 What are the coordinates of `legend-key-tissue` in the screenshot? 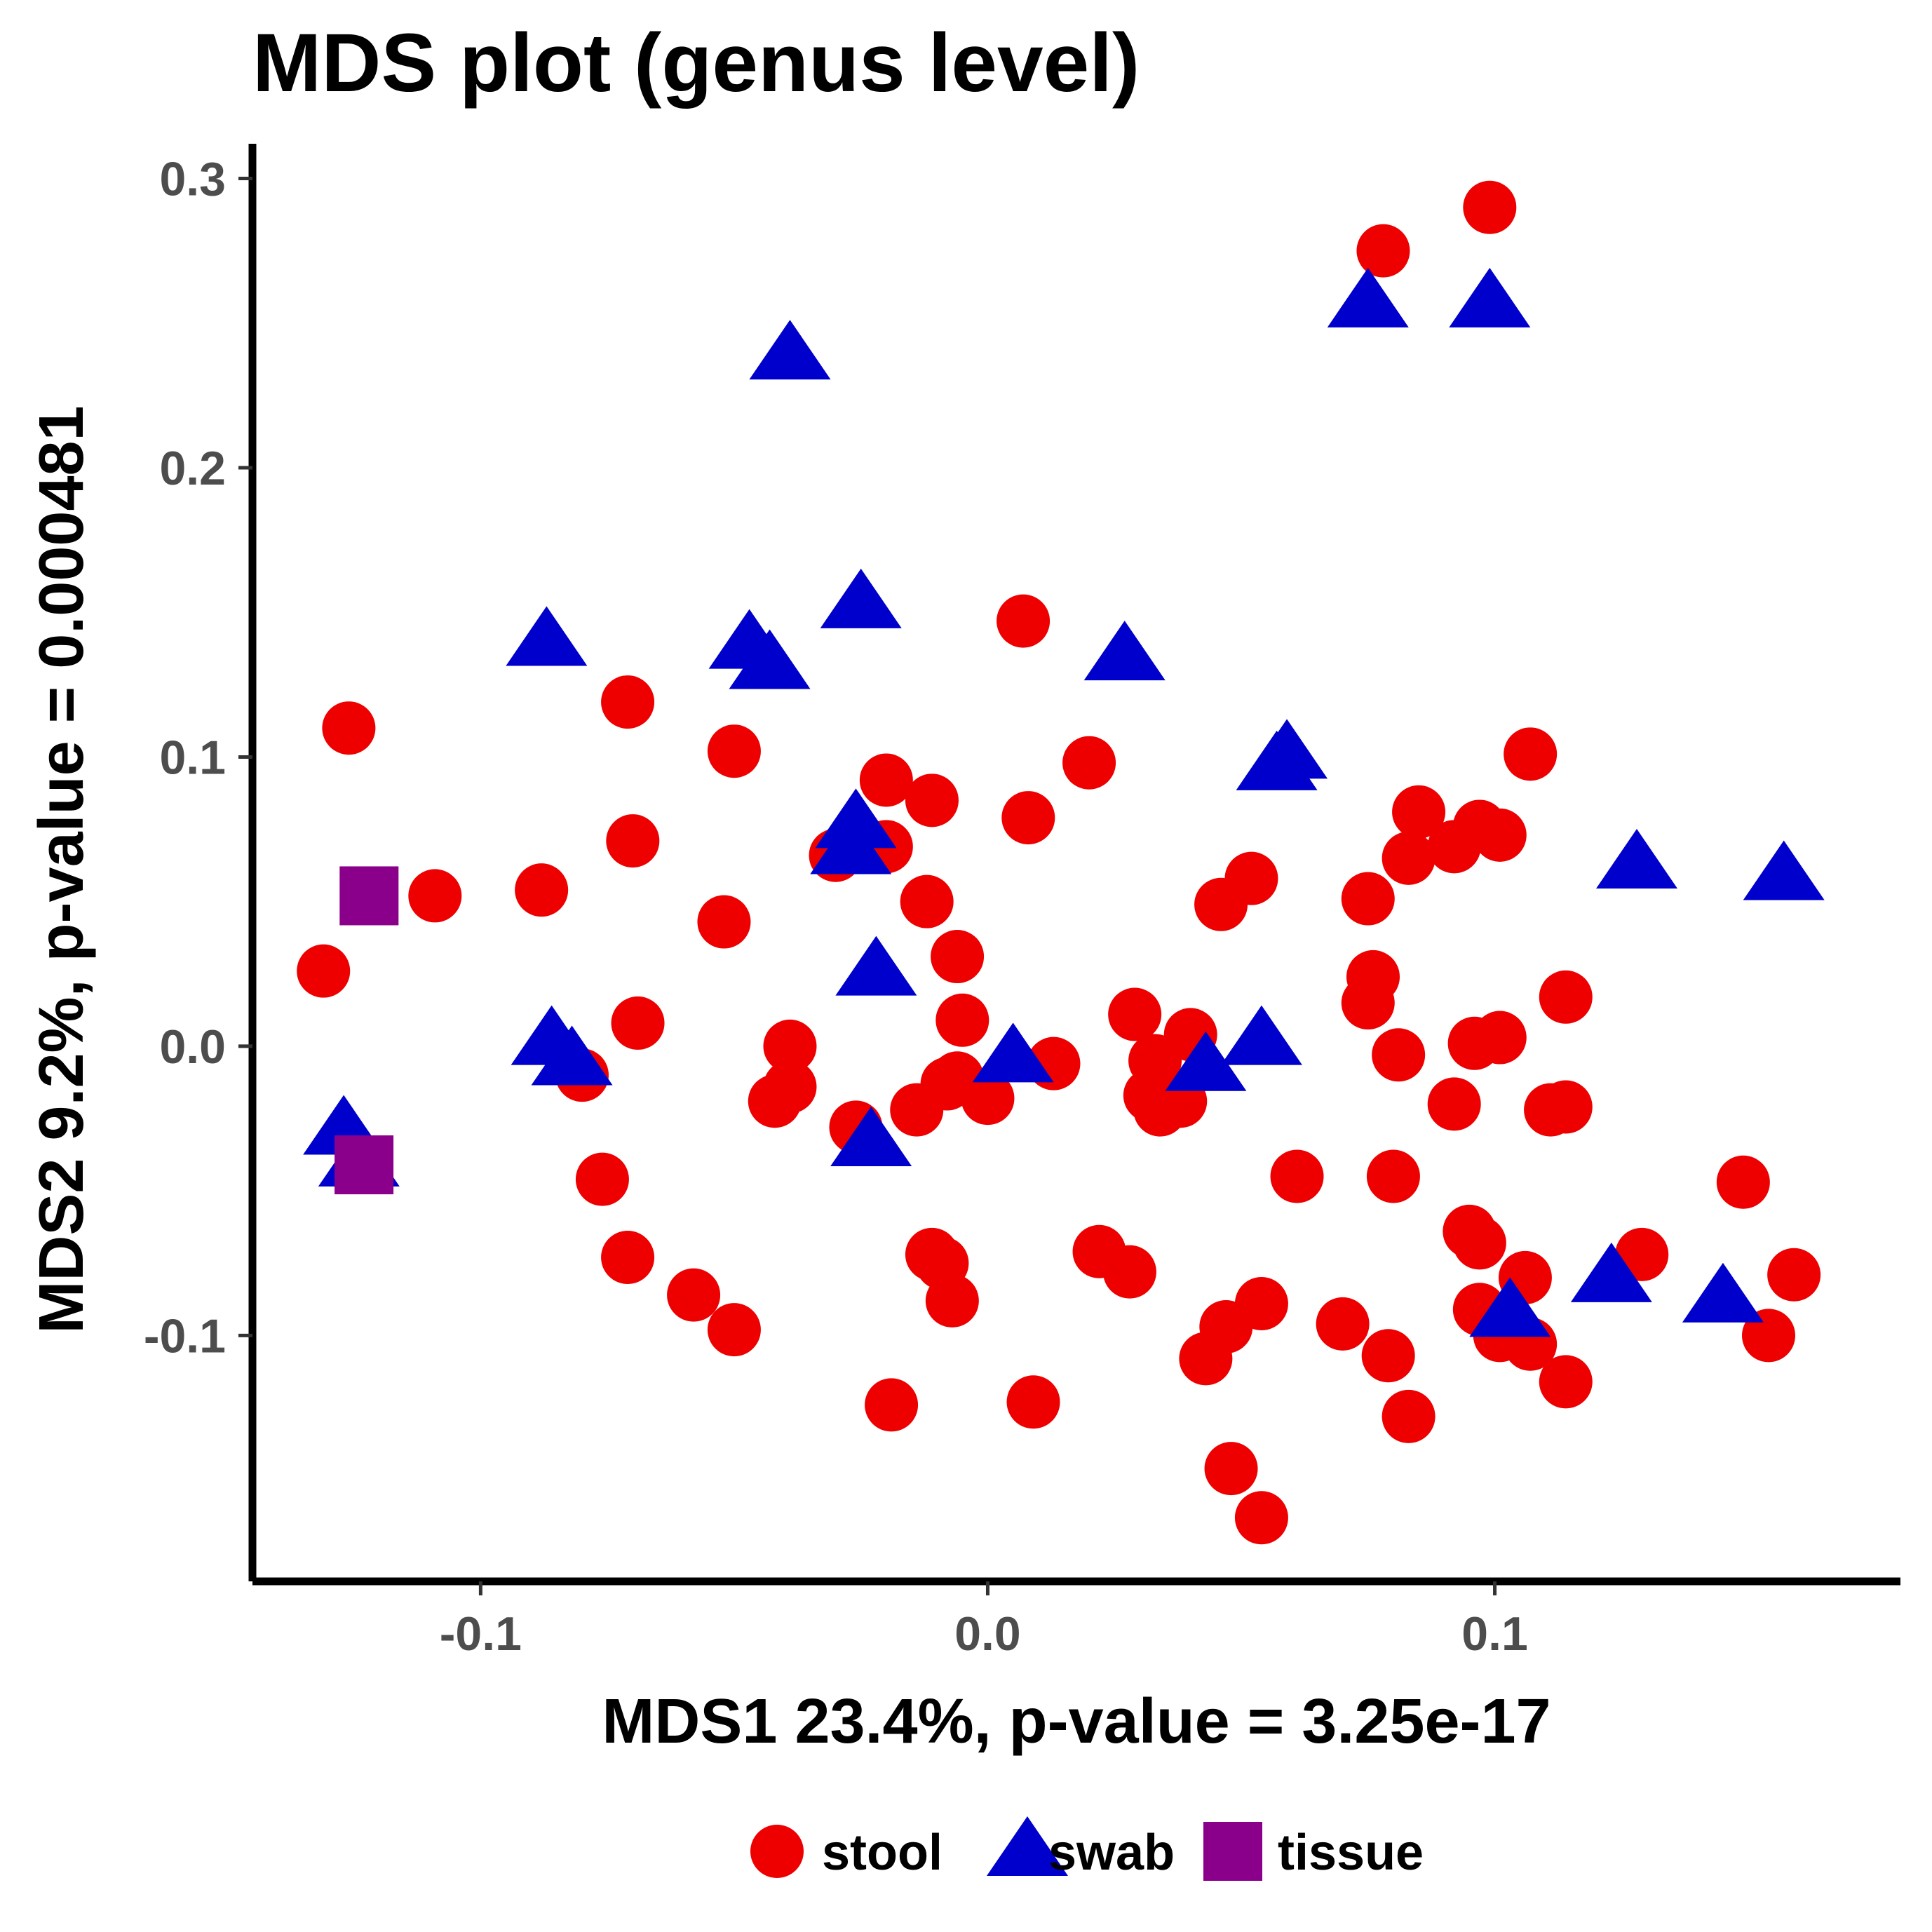 It's located at (1232, 1851).